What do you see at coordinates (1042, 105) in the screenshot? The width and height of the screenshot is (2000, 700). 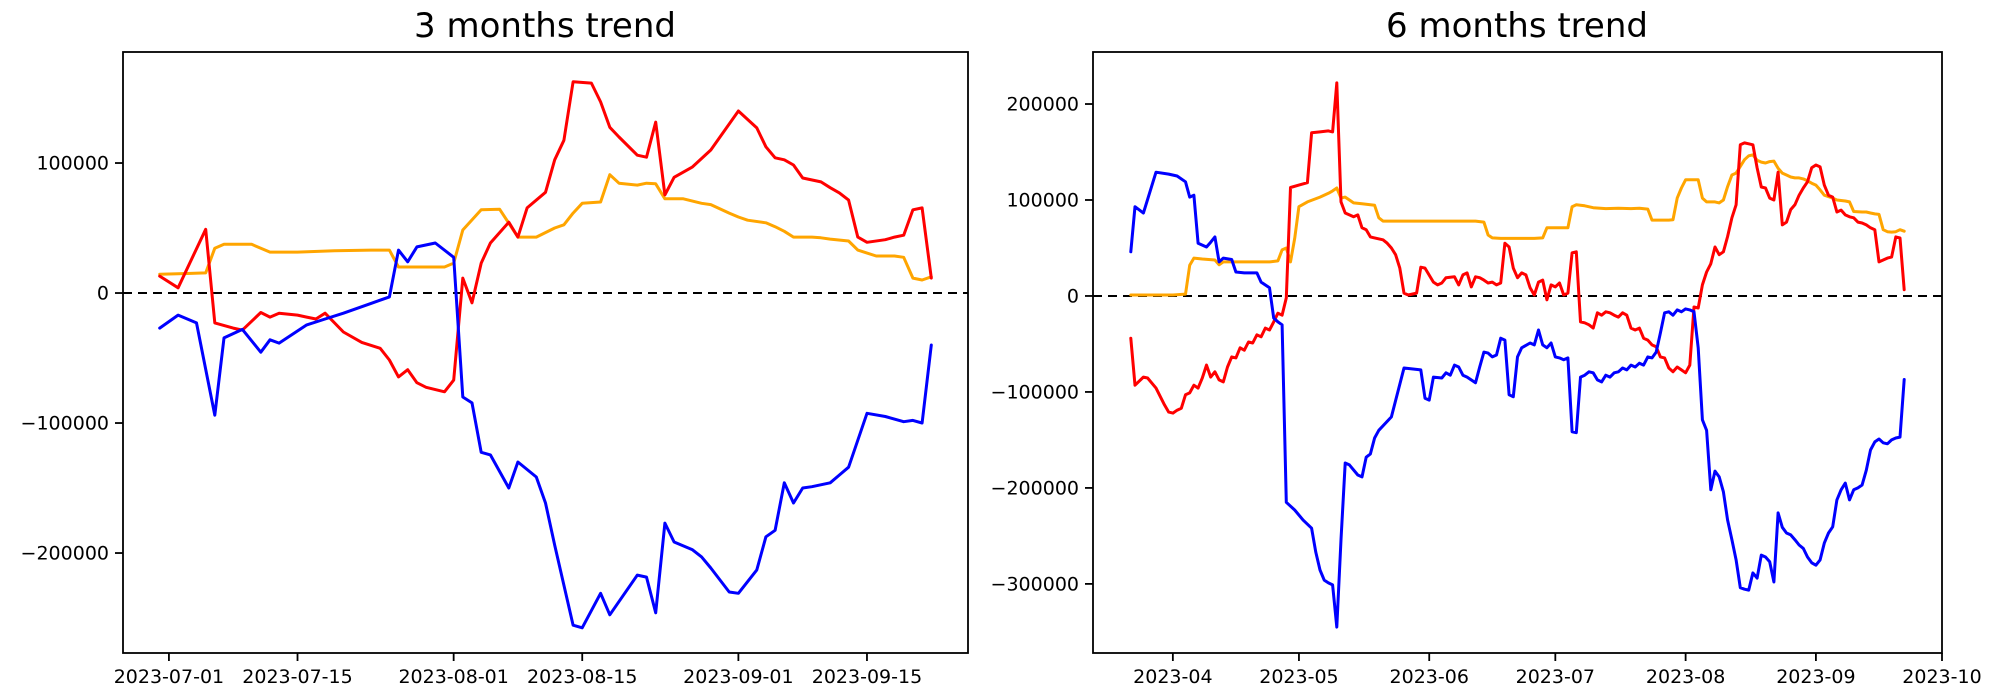 I see `y-tick-label: 200000` at bounding box center [1042, 105].